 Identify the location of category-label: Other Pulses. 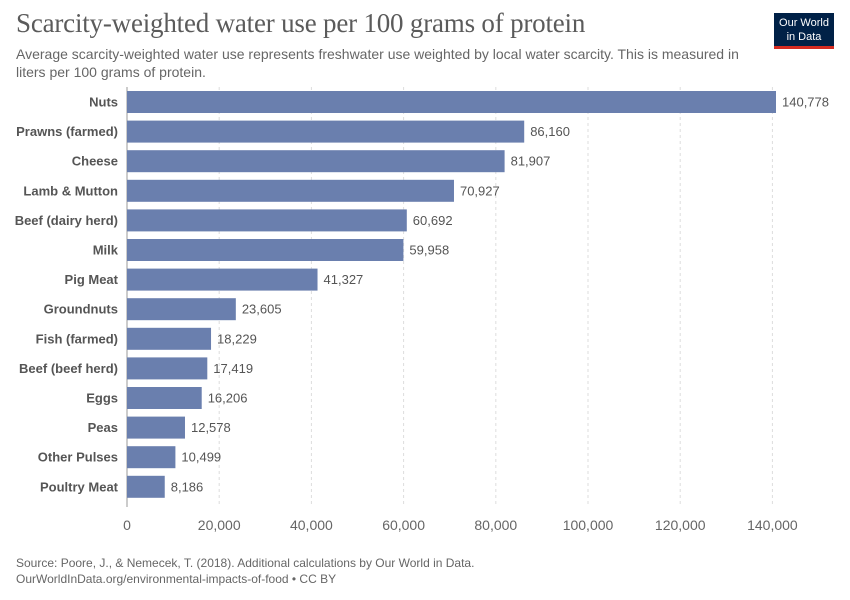
(78, 457).